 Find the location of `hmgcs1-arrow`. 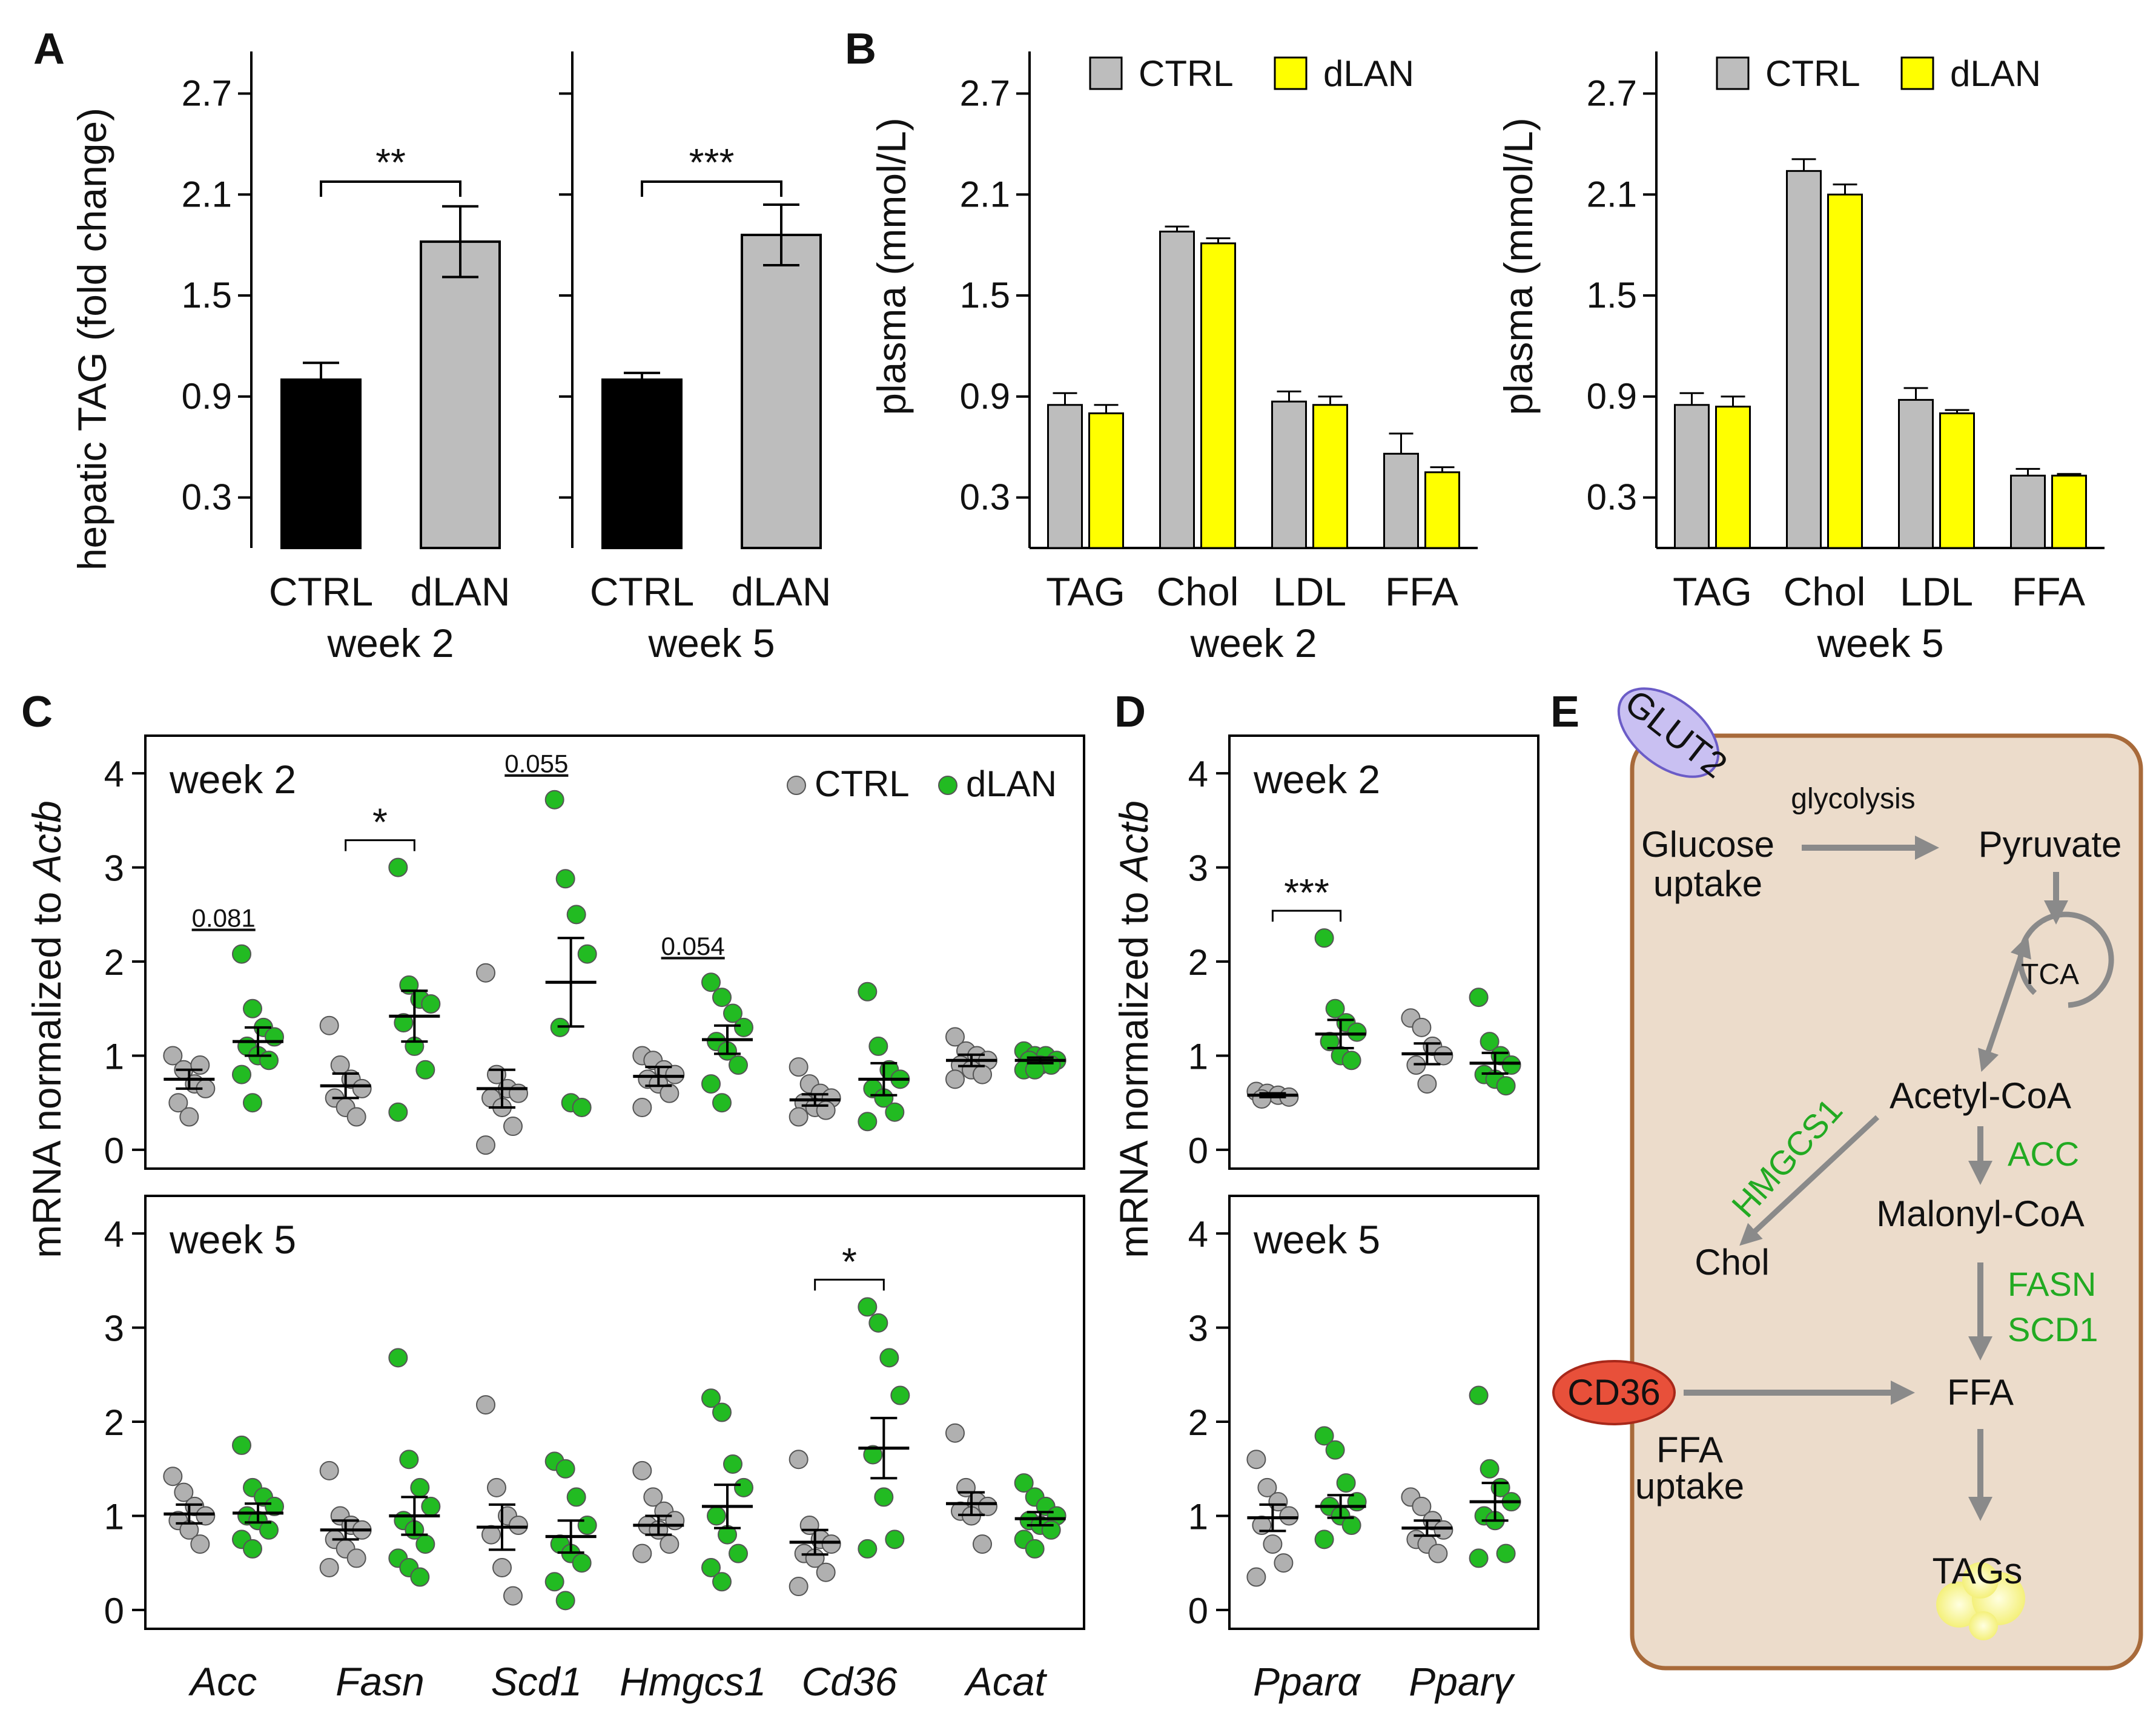

hmgcs1-arrow is located at coordinates (1809, 1181).